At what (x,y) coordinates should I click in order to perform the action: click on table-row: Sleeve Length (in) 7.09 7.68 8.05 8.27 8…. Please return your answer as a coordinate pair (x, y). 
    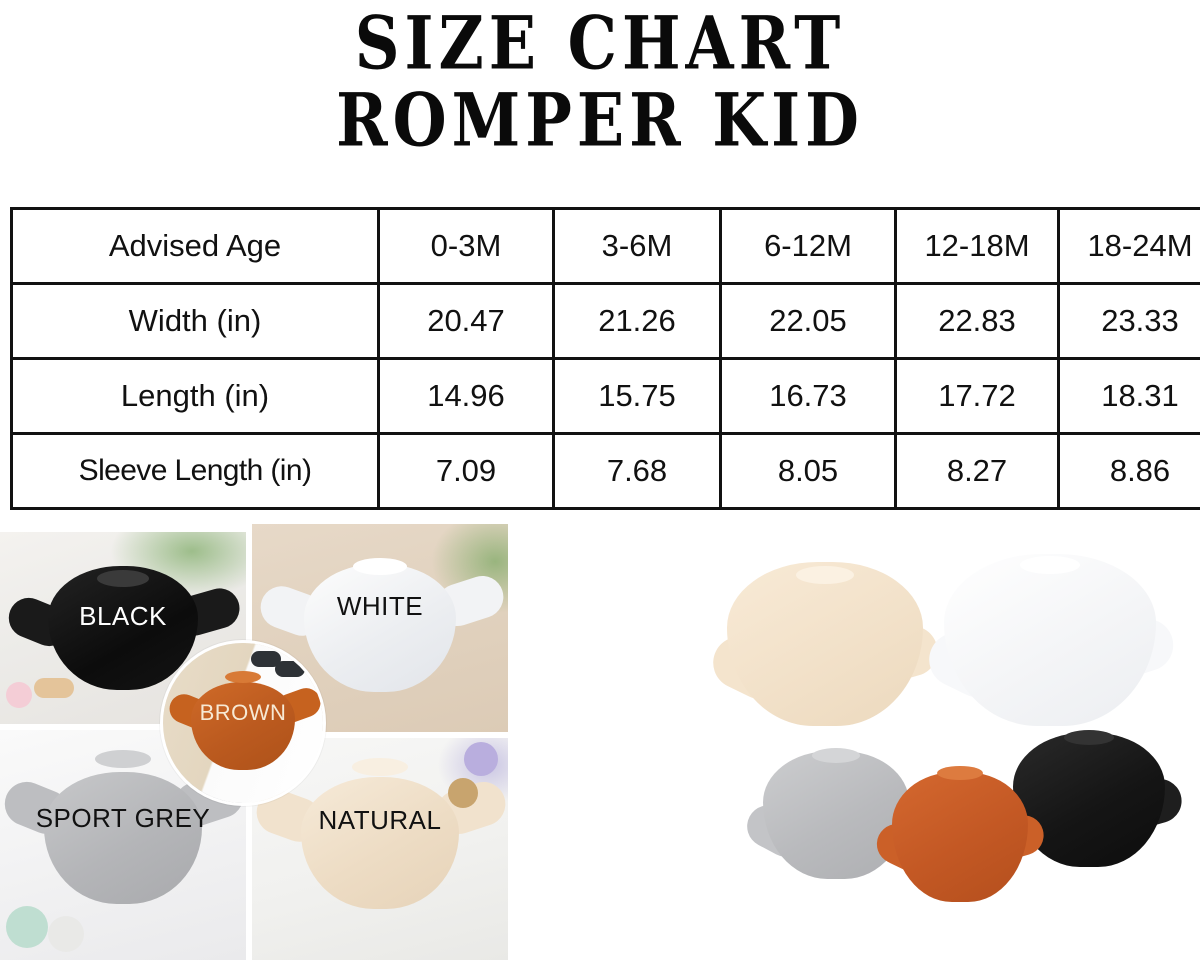
    Looking at the image, I should click on (605, 471).